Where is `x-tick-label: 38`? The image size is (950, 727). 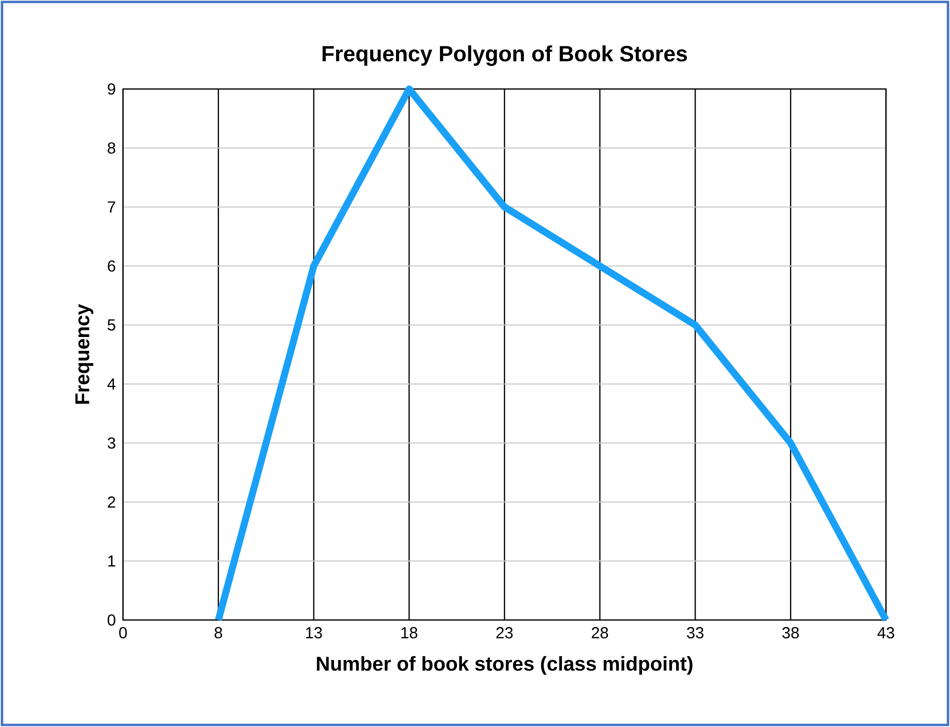 x-tick-label: 38 is located at coordinates (790, 632).